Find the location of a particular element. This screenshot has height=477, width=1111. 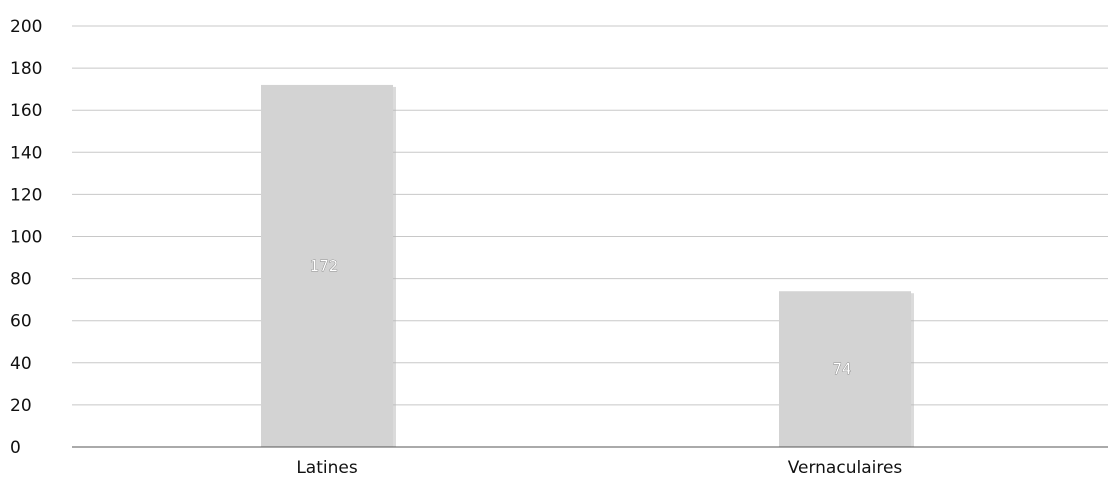

y-tick-label: 80 is located at coordinates (21, 280).